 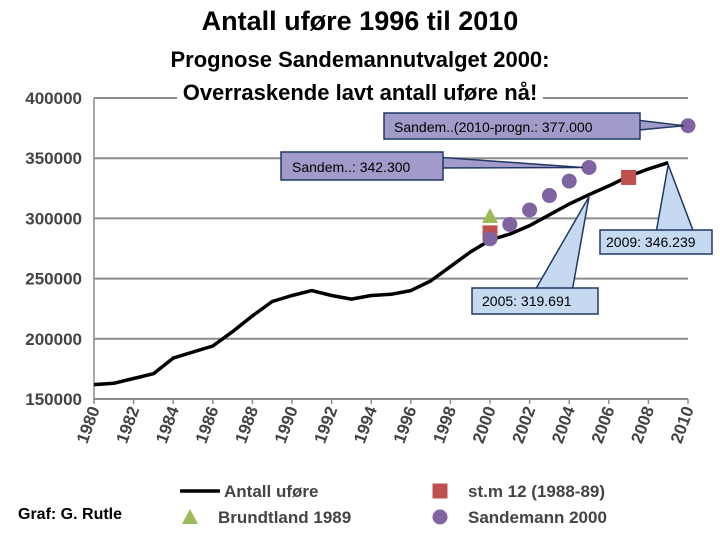 I want to click on callout-text-sandem-2010: Sandem..(2010-progn.: 377.000, so click(x=493, y=127).